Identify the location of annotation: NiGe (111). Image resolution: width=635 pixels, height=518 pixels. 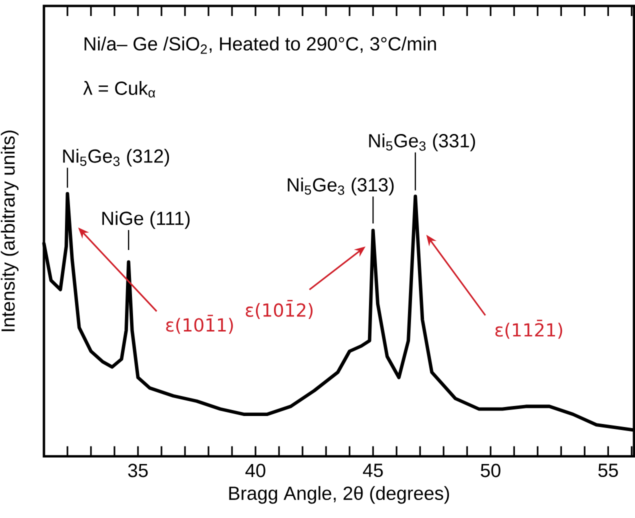
(146, 220).